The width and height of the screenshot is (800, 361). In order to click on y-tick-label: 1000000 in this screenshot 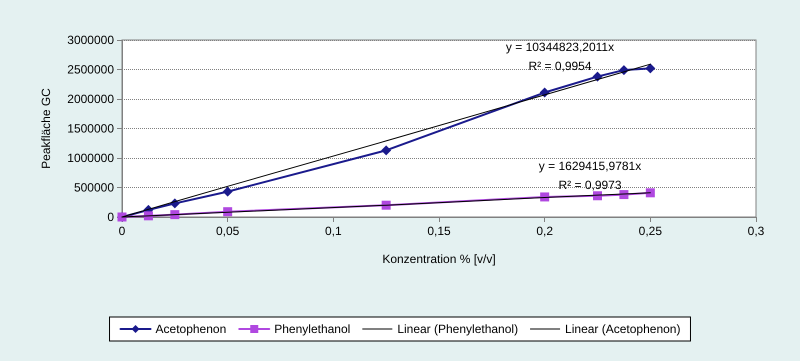, I will do `click(90, 158)`.